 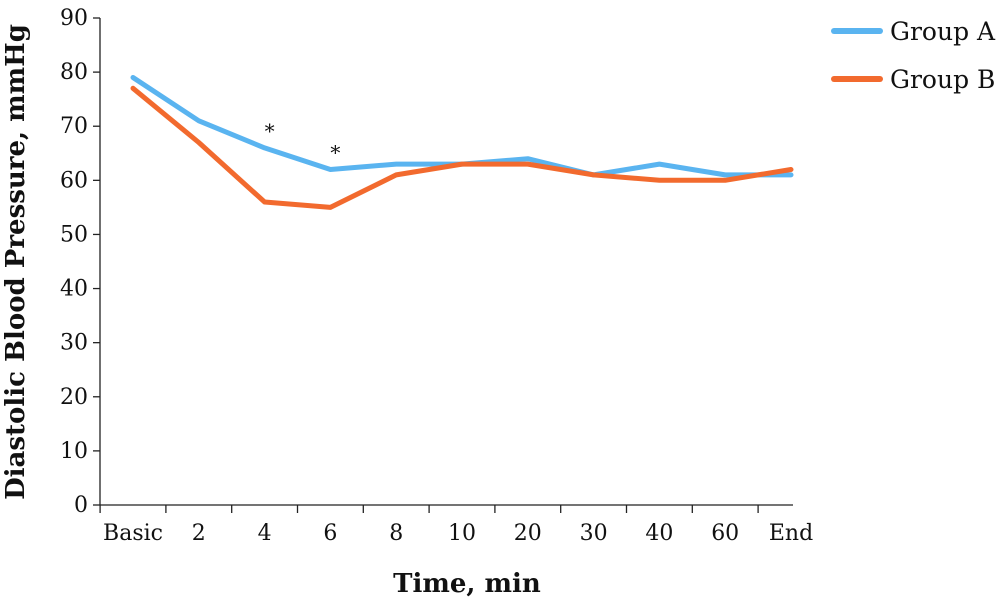 I want to click on x-tick-label: Basic, so click(x=133, y=533).